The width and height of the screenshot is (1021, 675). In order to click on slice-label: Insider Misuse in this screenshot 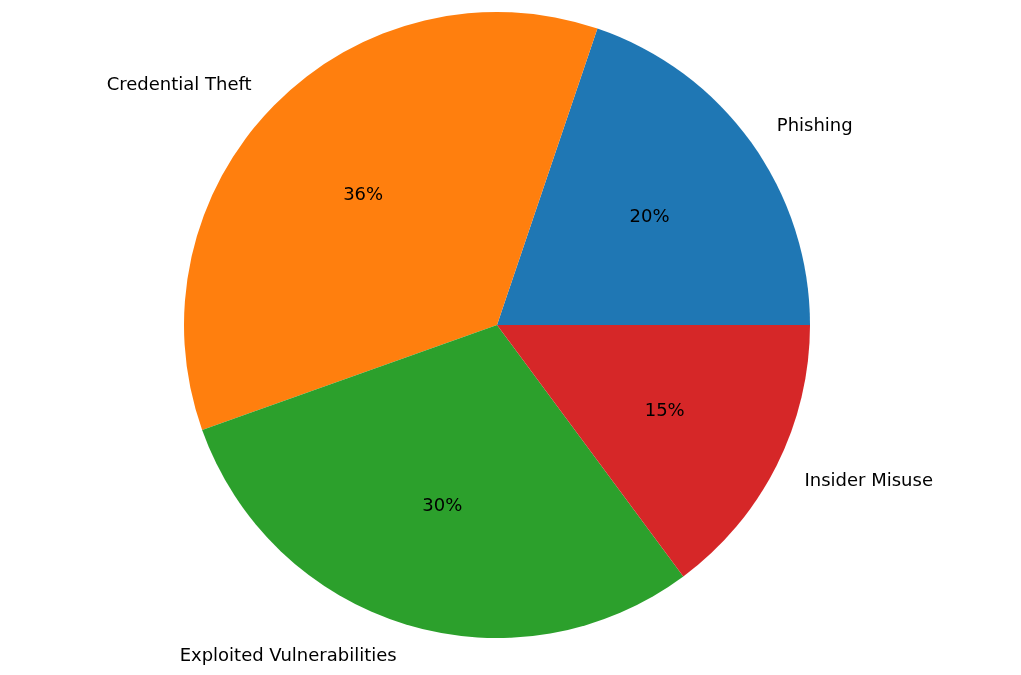, I will do `click(868, 480)`.